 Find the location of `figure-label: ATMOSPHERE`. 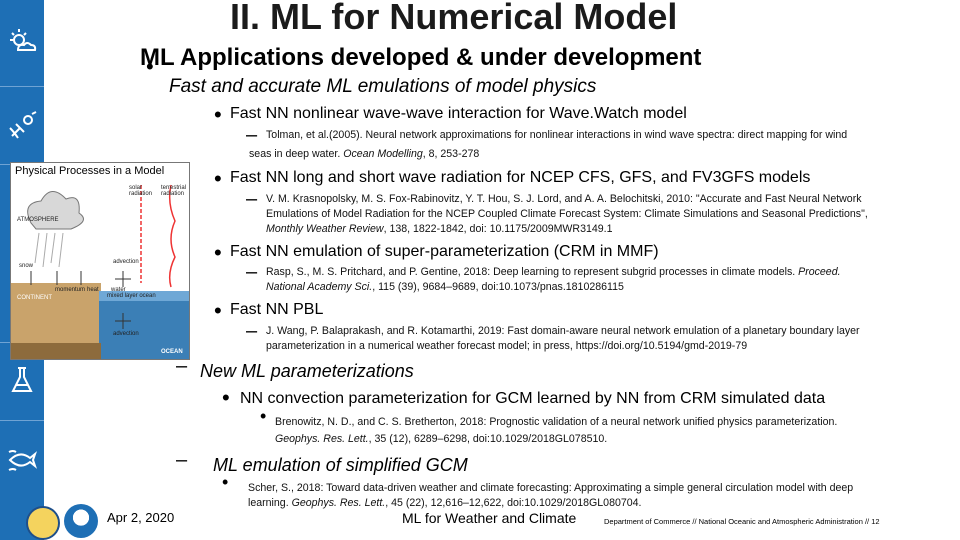

figure-label: ATMOSPHERE is located at coordinates (38, 220).